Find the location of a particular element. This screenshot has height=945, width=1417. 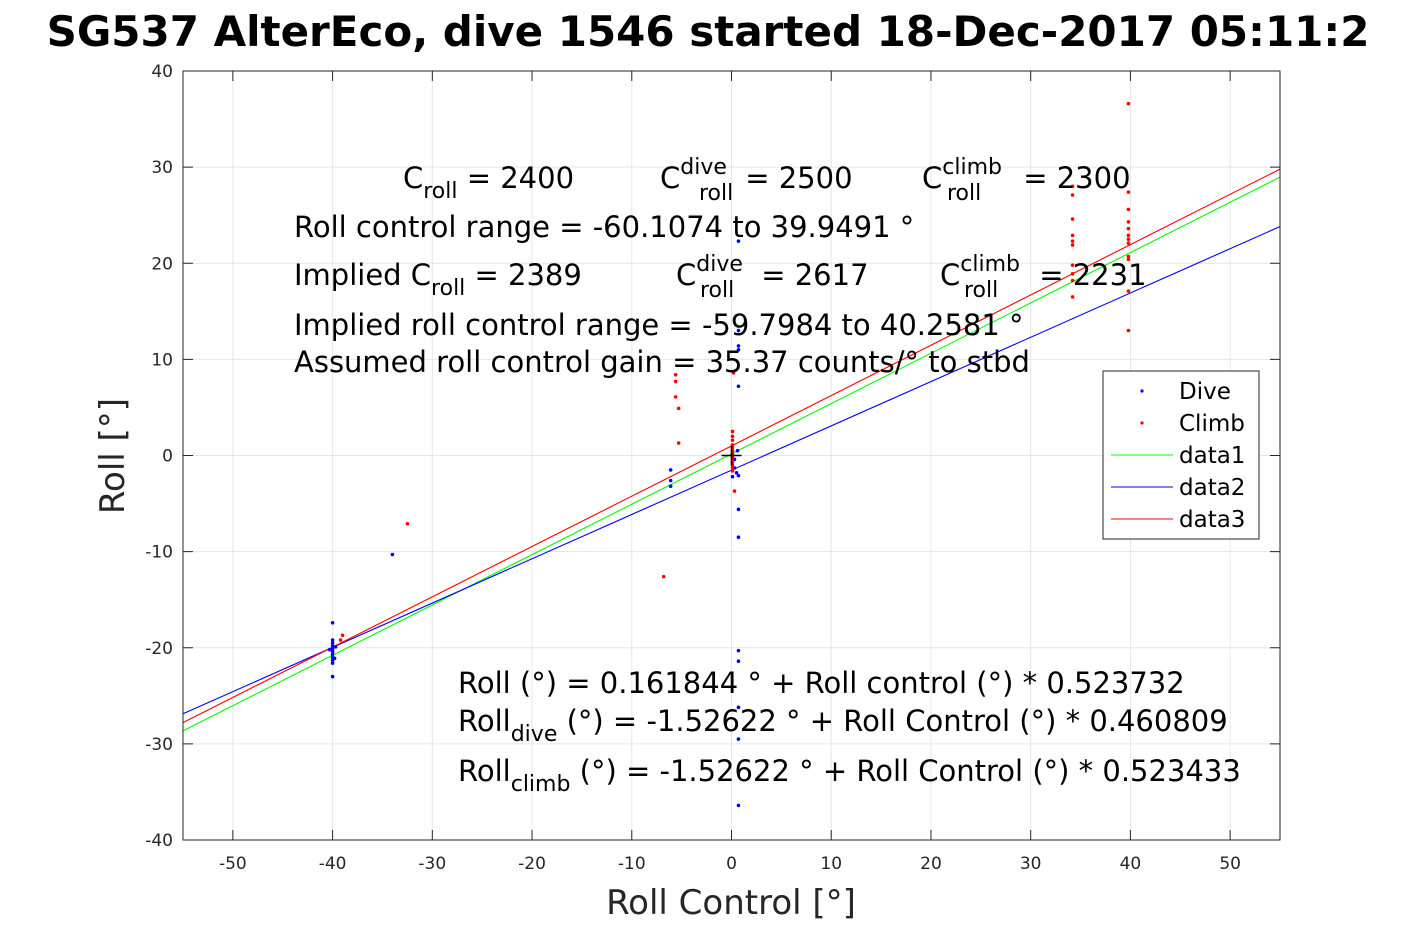

annotation-implied-c-roll-climb: Cclimb roll = 2231 is located at coordinates (1043, 277).